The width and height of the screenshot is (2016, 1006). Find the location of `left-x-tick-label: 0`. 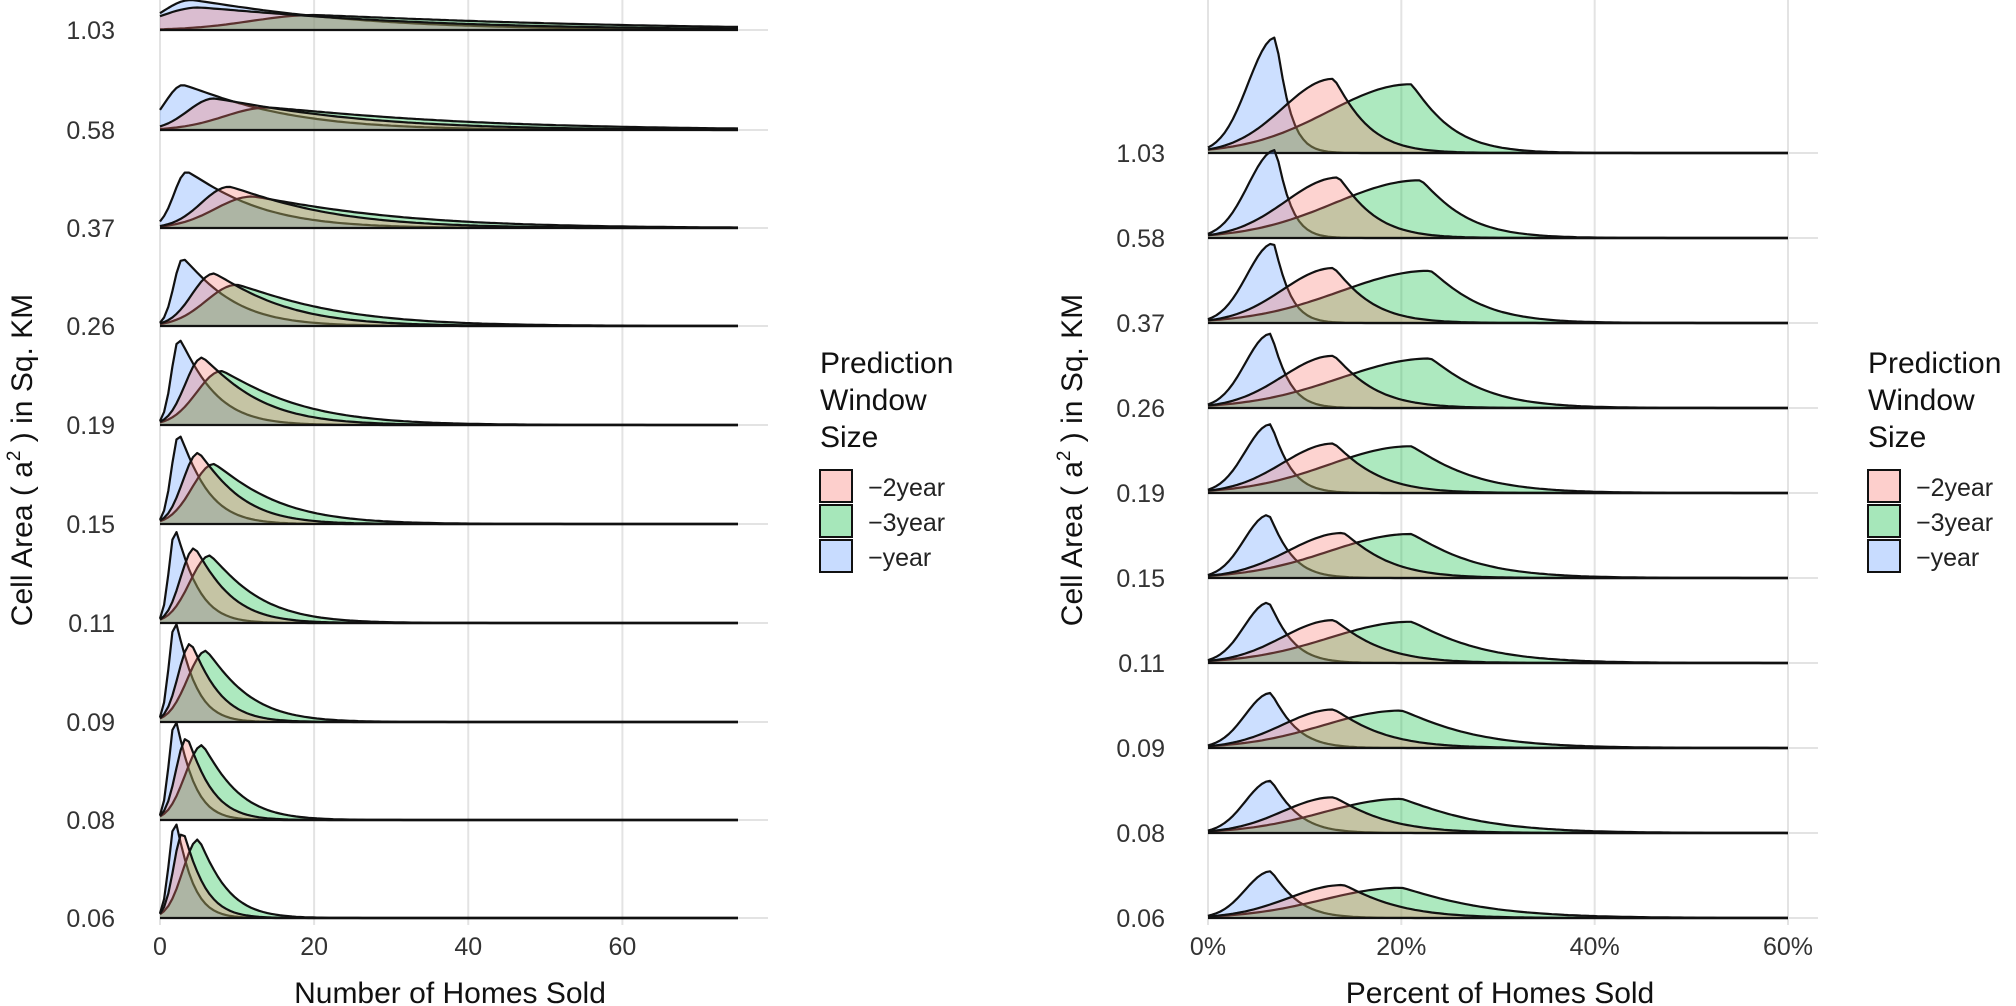

left-x-tick-label: 0 is located at coordinates (160, 947).